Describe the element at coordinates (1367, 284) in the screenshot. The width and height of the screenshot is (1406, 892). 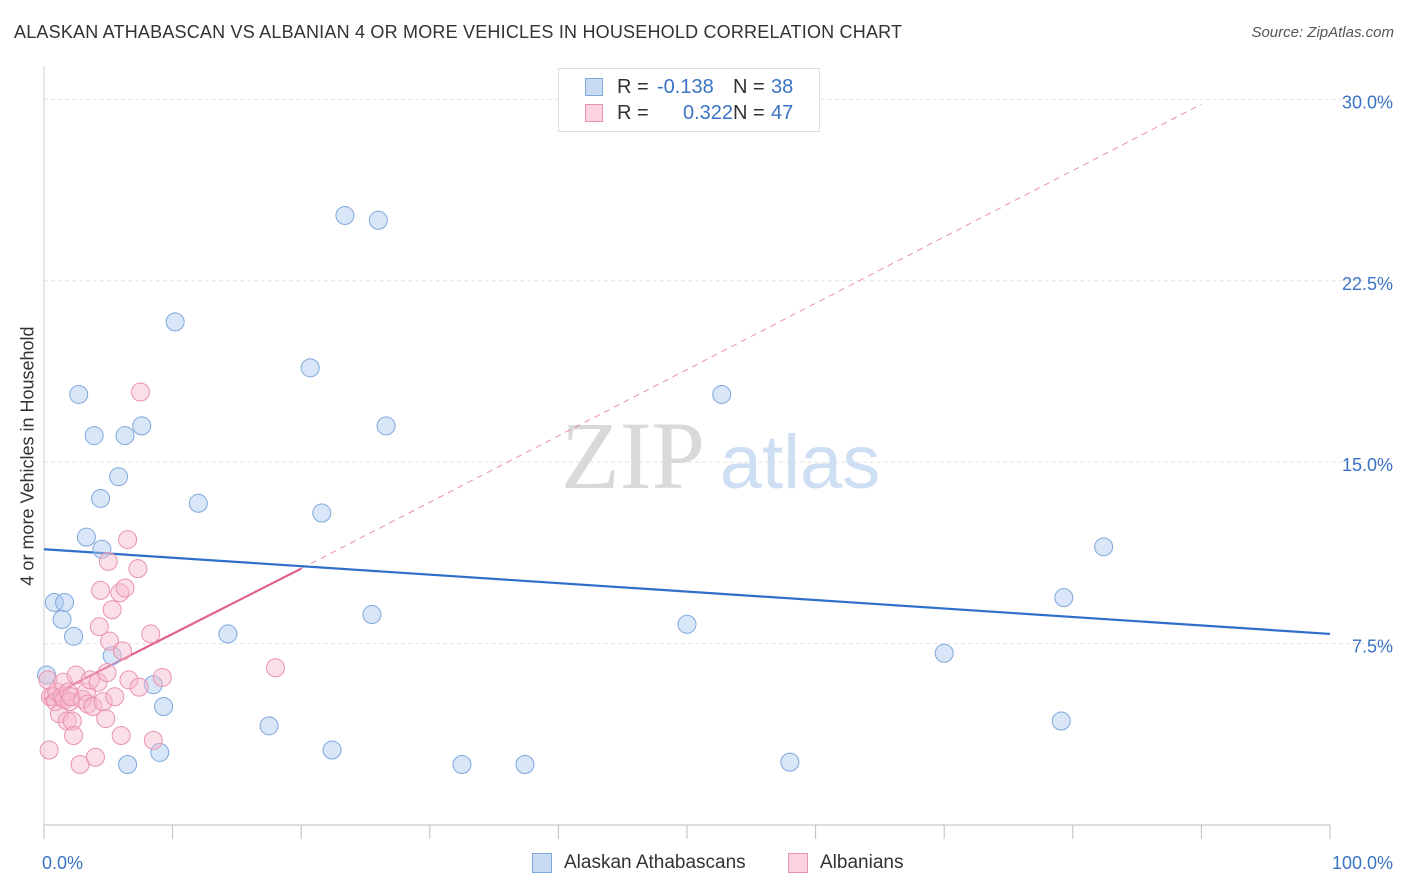
I see `y-tick-label: 22.5%` at that location.